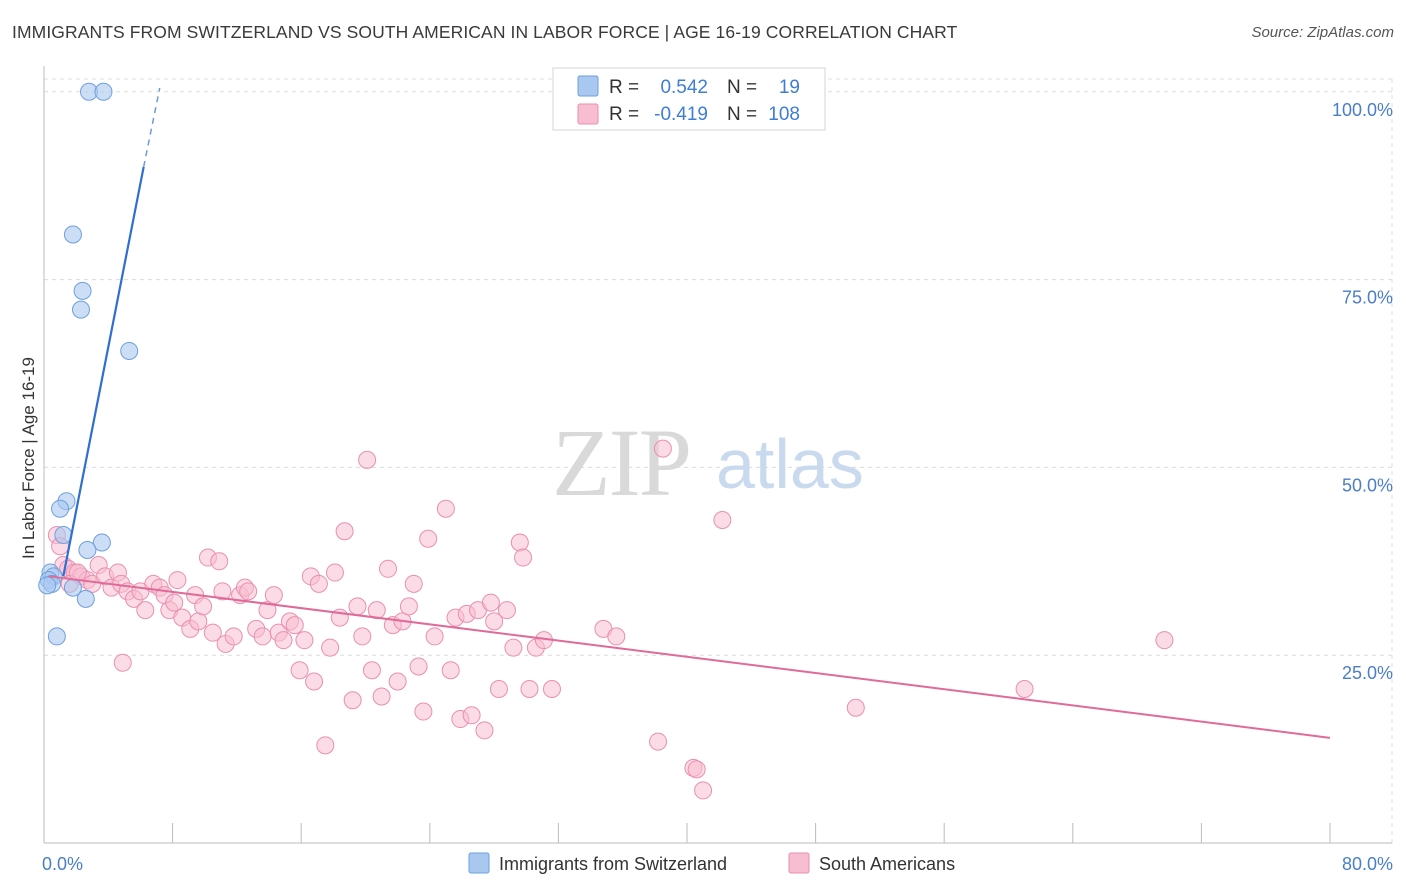 The image size is (1406, 892). What do you see at coordinates (151, 127) in the screenshot?
I see `switzerland-trend-extension` at bounding box center [151, 127].